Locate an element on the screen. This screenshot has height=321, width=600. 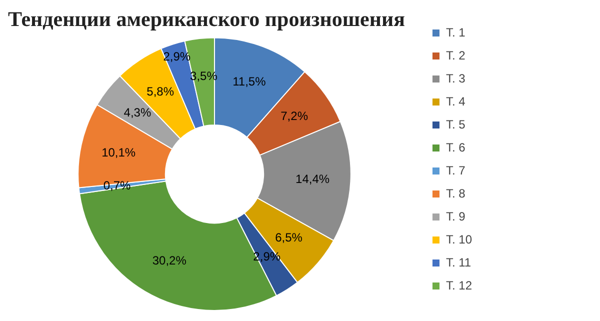
legend-label: Т. 10 is located at coordinates (459, 239).